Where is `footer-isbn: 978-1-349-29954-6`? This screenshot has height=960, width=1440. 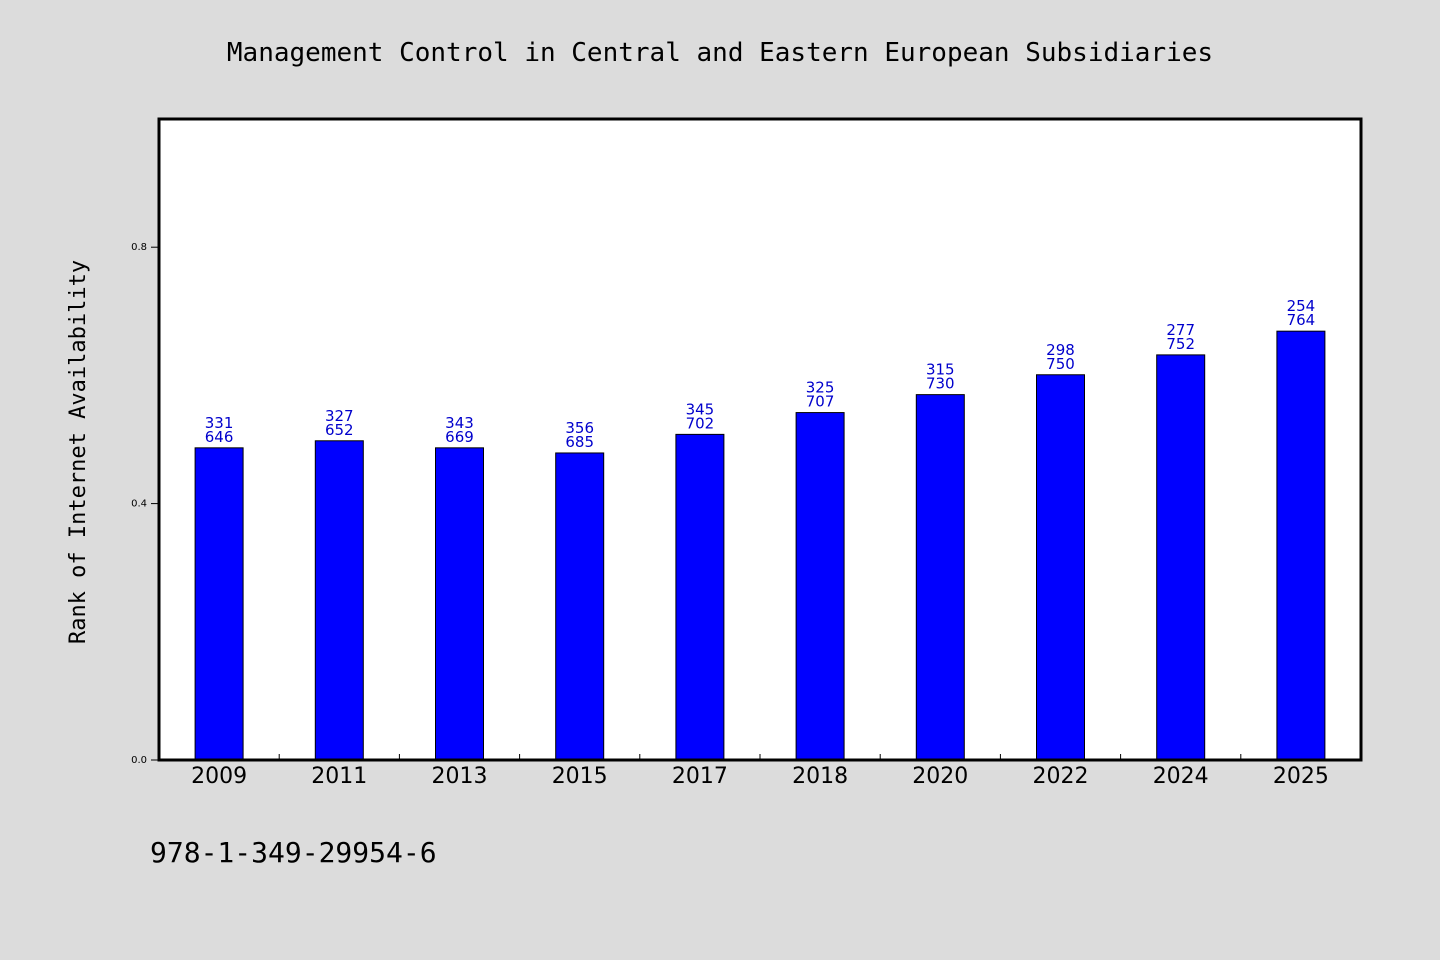 footer-isbn: 978-1-349-29954-6 is located at coordinates (293, 852).